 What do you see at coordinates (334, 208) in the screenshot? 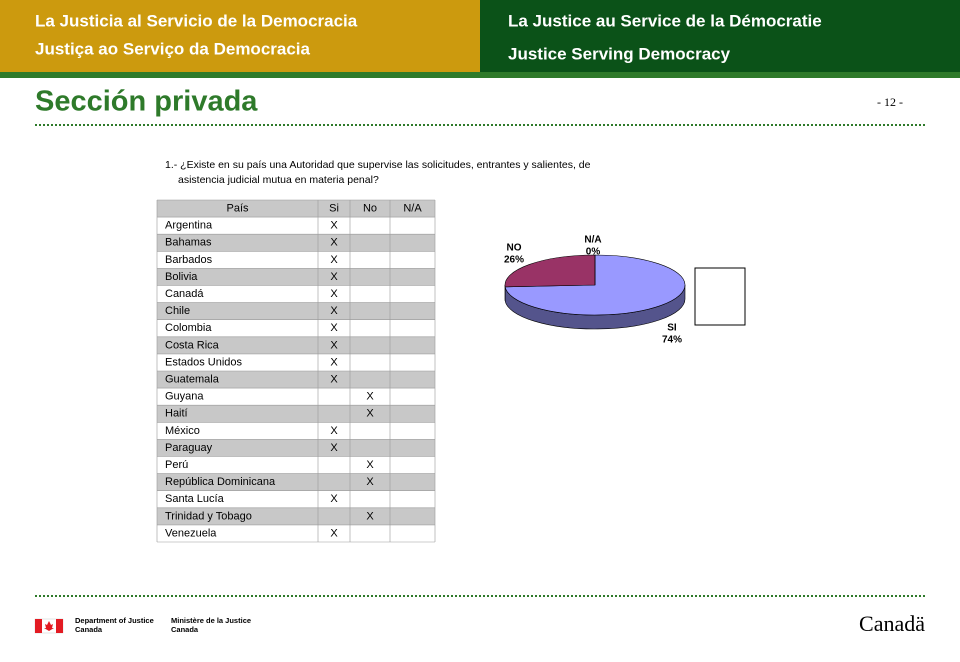
I see `column-header: Si` at bounding box center [334, 208].